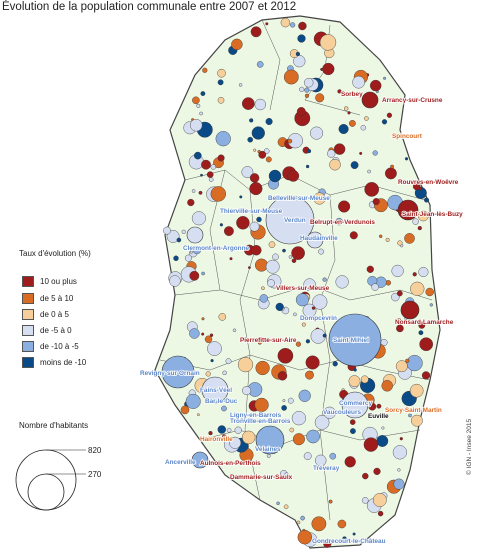 The width and height of the screenshot is (480, 557). Describe the element at coordinates (261, 477) in the screenshot. I see `town-label: Dammarie-sur-Saulx` at that location.